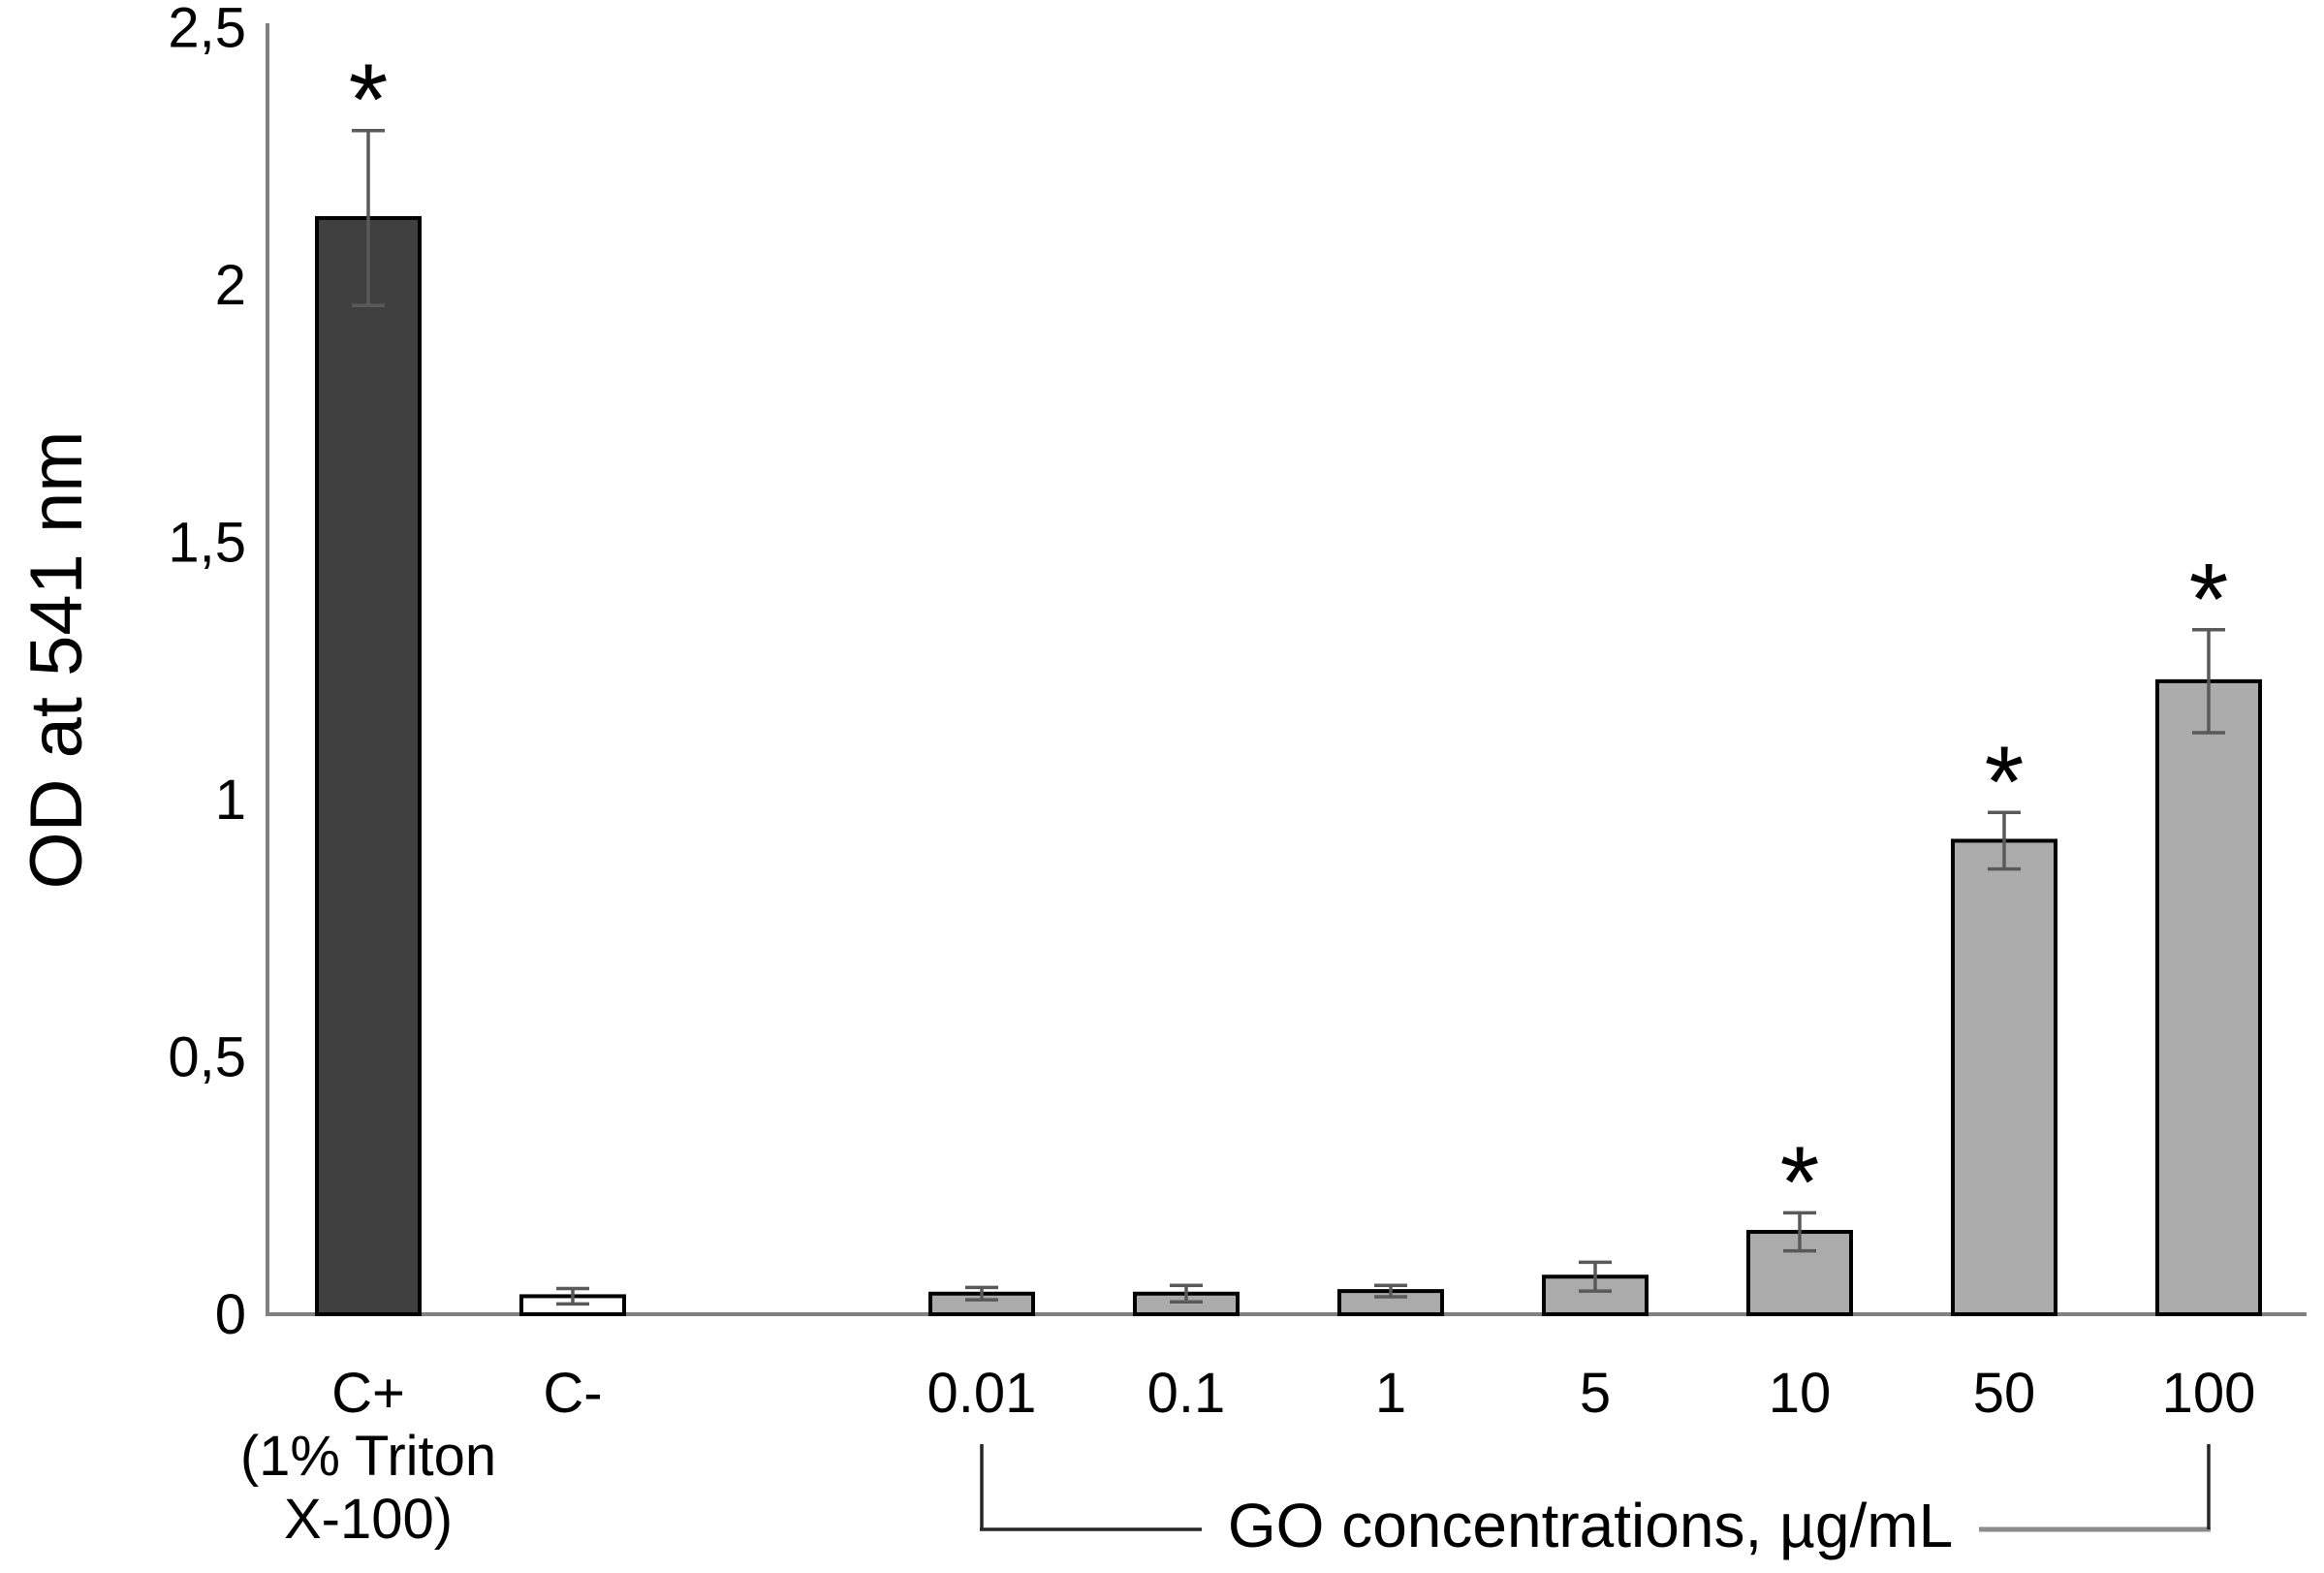  What do you see at coordinates (1596, 1393) in the screenshot?
I see `x-label-go-5: 5` at bounding box center [1596, 1393].